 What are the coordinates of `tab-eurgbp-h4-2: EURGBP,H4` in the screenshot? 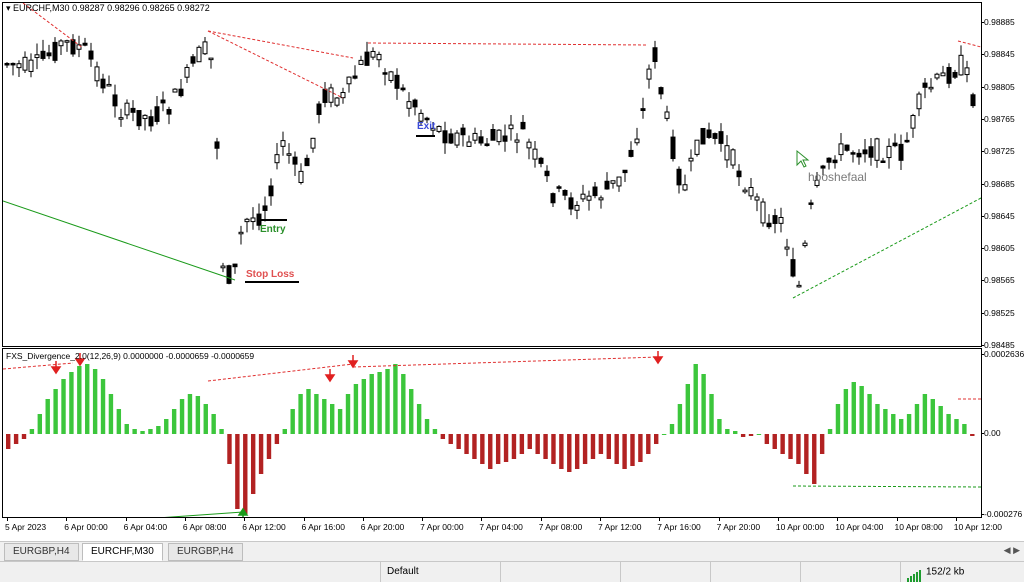 It's located at (205, 552).